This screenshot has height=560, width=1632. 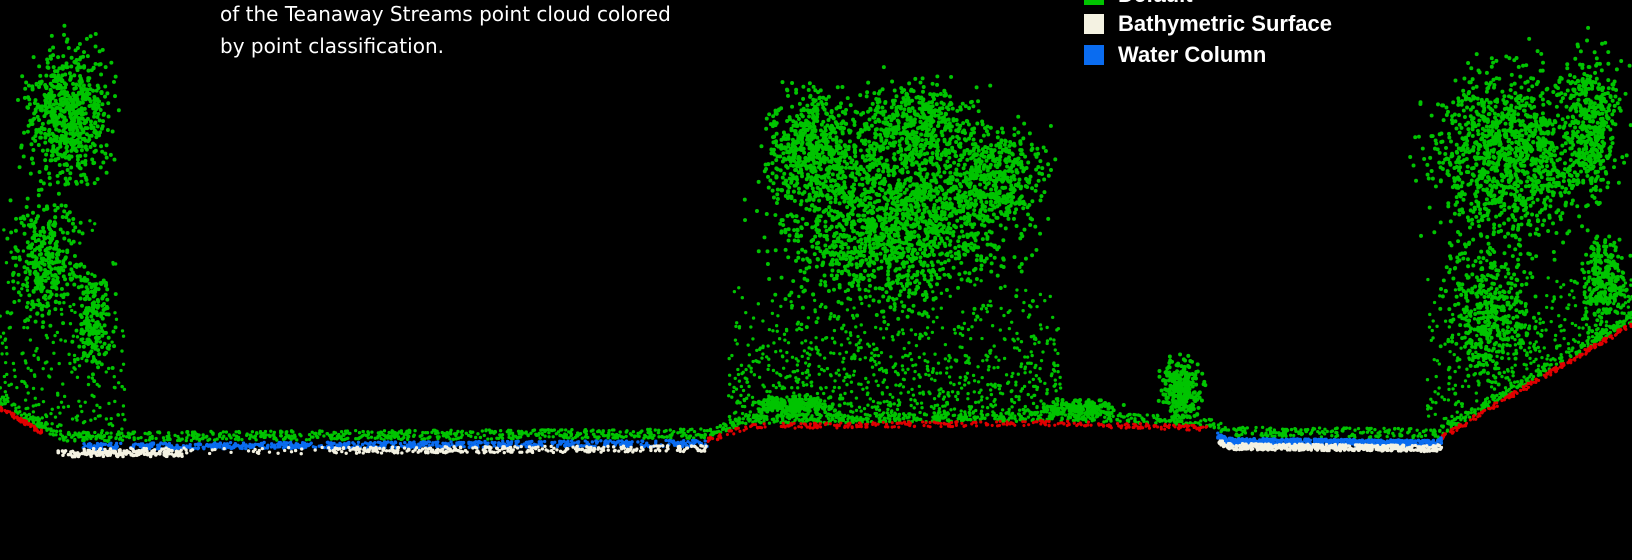 I want to click on legend-item: Default, so click(x=1138, y=3).